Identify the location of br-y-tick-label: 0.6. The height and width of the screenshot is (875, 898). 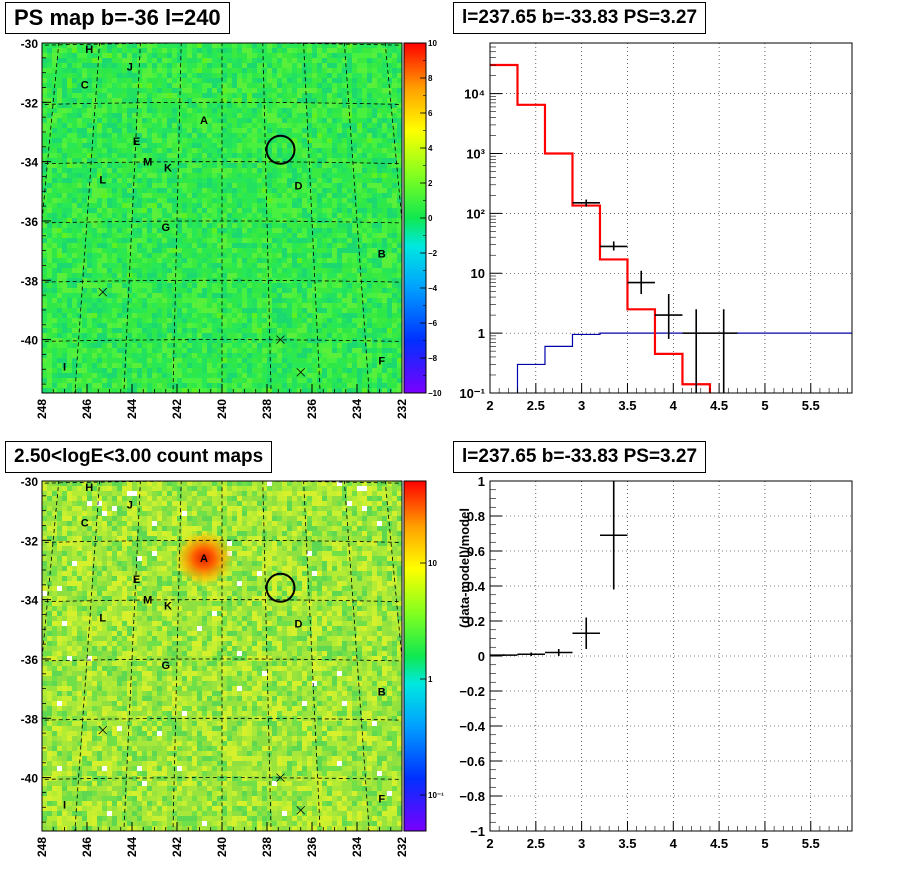
(476, 551).